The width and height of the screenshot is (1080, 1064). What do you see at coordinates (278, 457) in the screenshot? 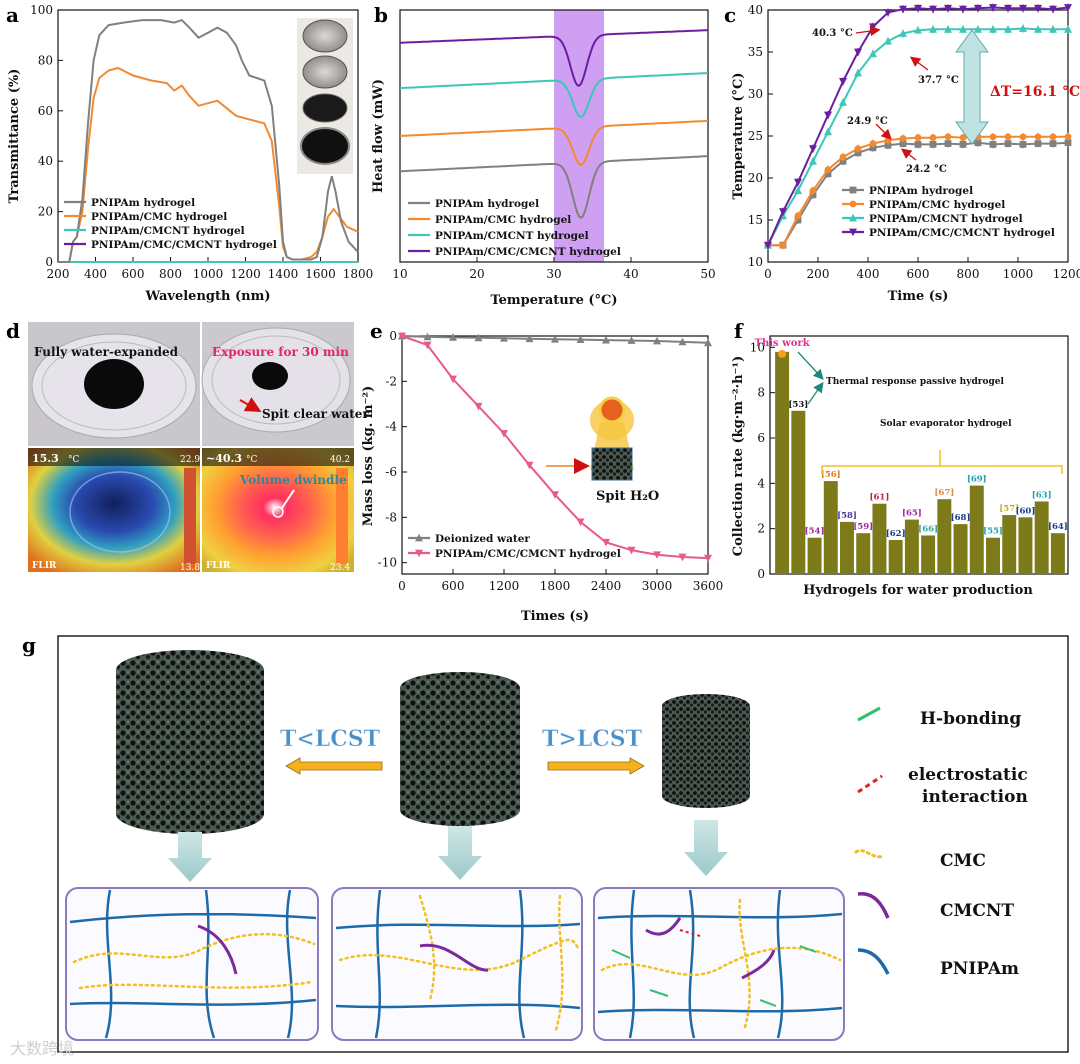
I see `ir-header-right` at bounding box center [278, 457].